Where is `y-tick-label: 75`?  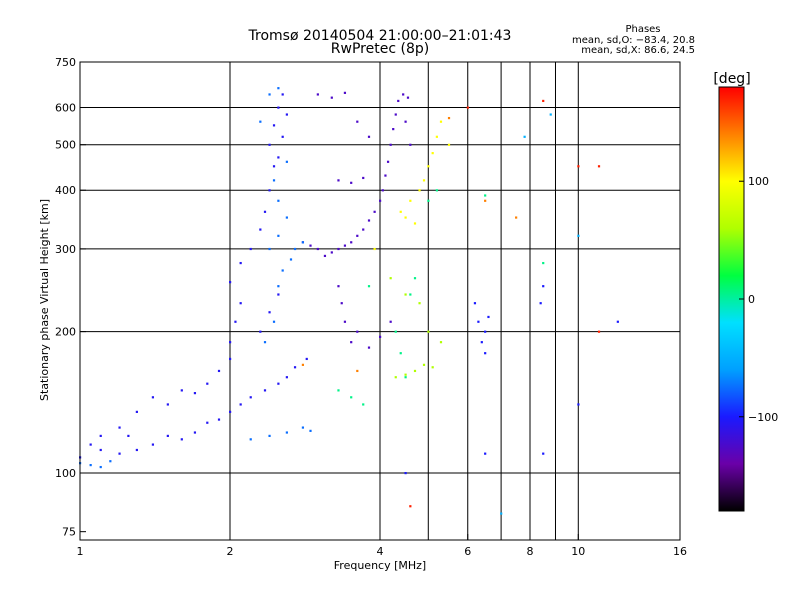 y-tick-label: 75 is located at coordinates (69, 532).